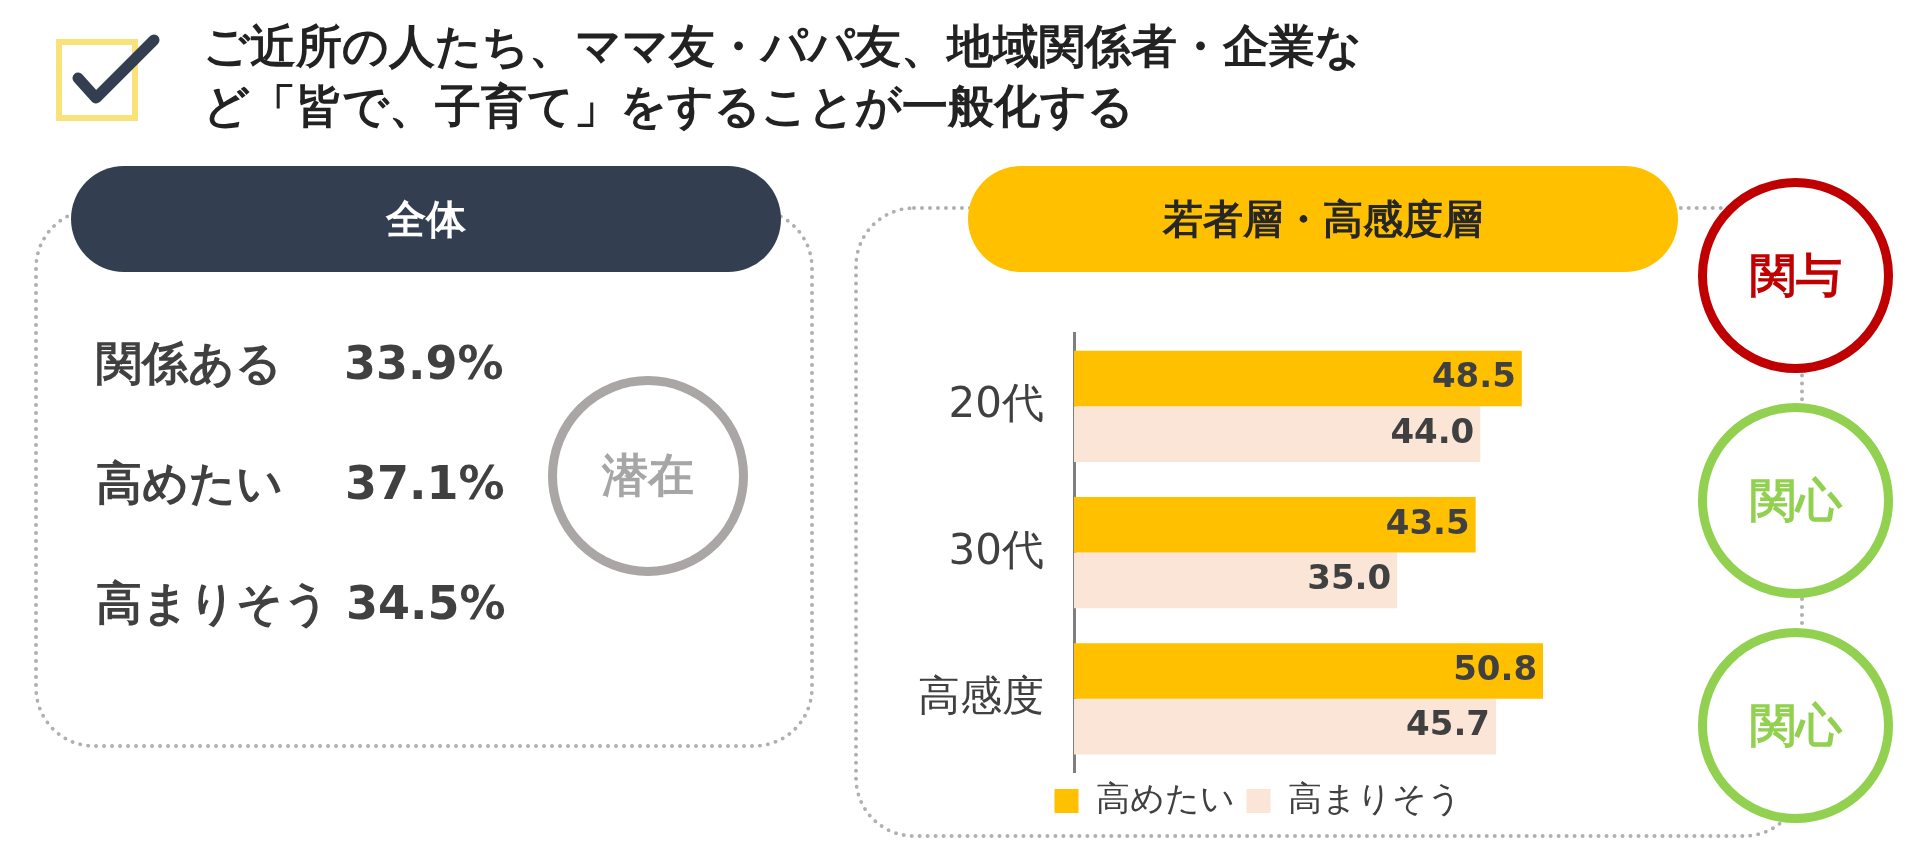 The height and width of the screenshot is (846, 1920). I want to click on text: 高めたい 37.1%, so click(300, 483).